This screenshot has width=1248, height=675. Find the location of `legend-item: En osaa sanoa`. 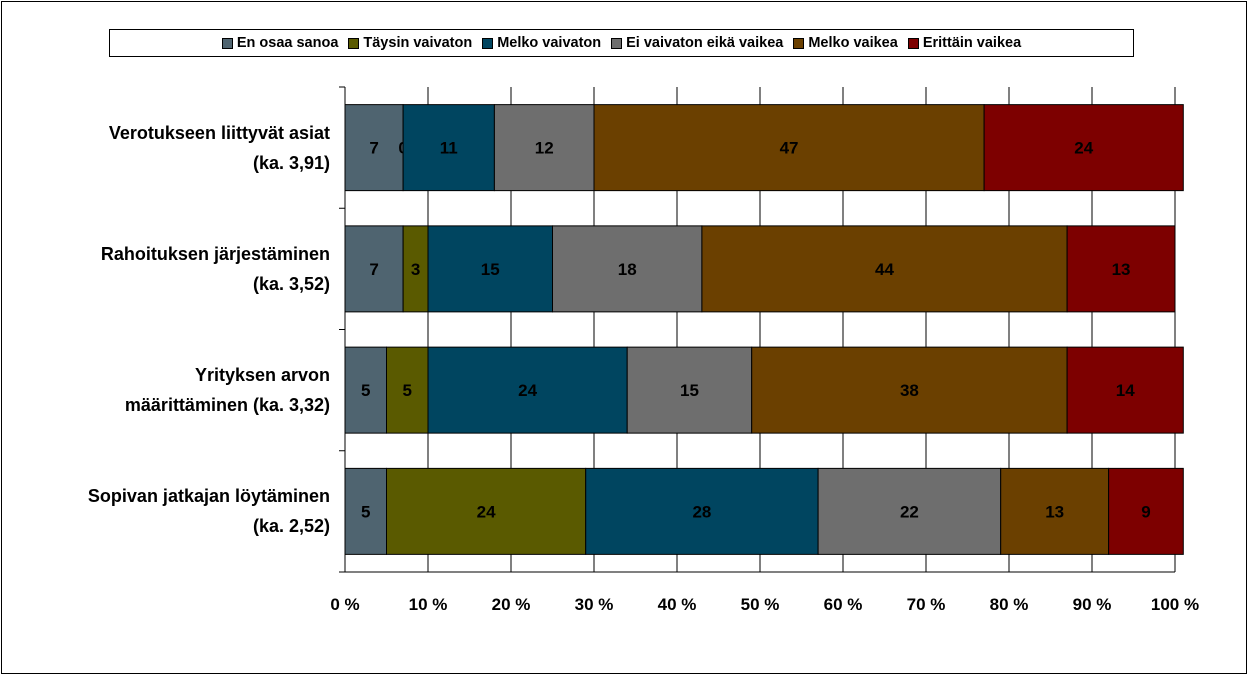

legend-item: En osaa sanoa is located at coordinates (280, 43).